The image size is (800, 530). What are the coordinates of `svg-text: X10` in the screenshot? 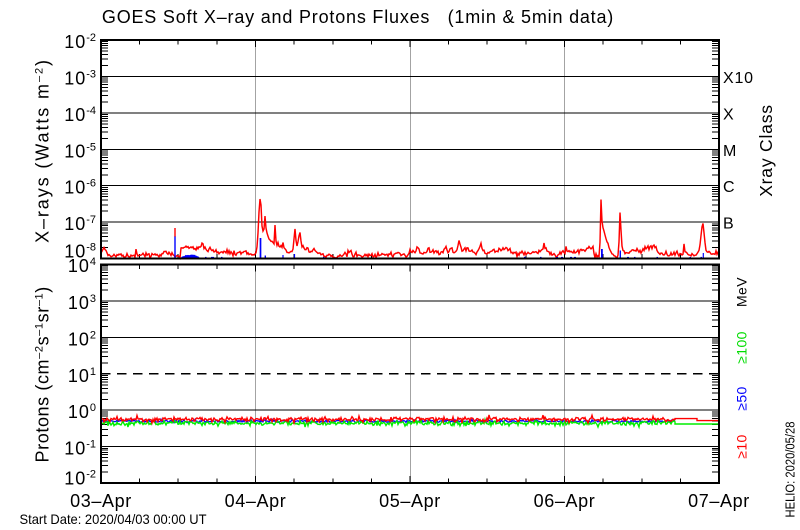 It's located at (738, 78).